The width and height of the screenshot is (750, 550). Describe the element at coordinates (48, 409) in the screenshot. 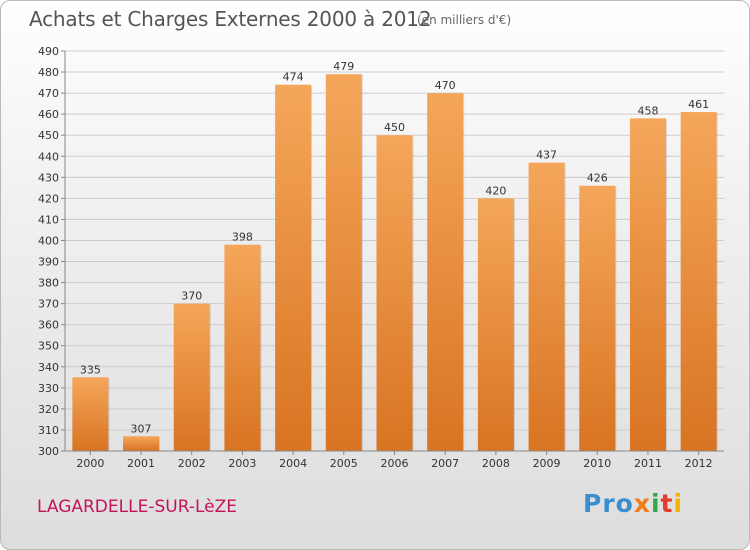

I see `y-tick-label: 320` at that location.